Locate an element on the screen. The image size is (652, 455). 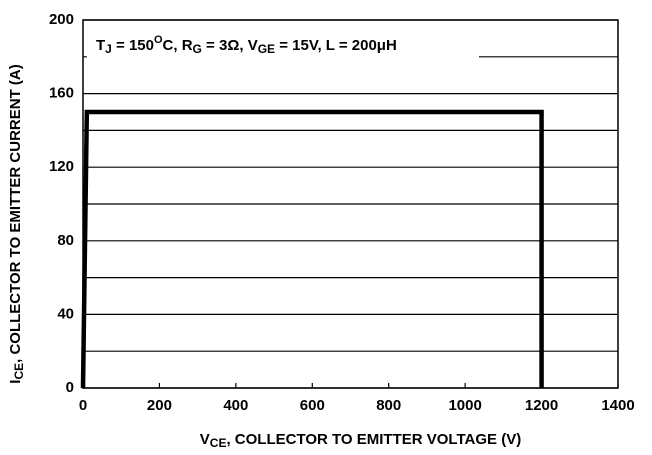
y-tick-label: 120 is located at coordinates (61, 166).